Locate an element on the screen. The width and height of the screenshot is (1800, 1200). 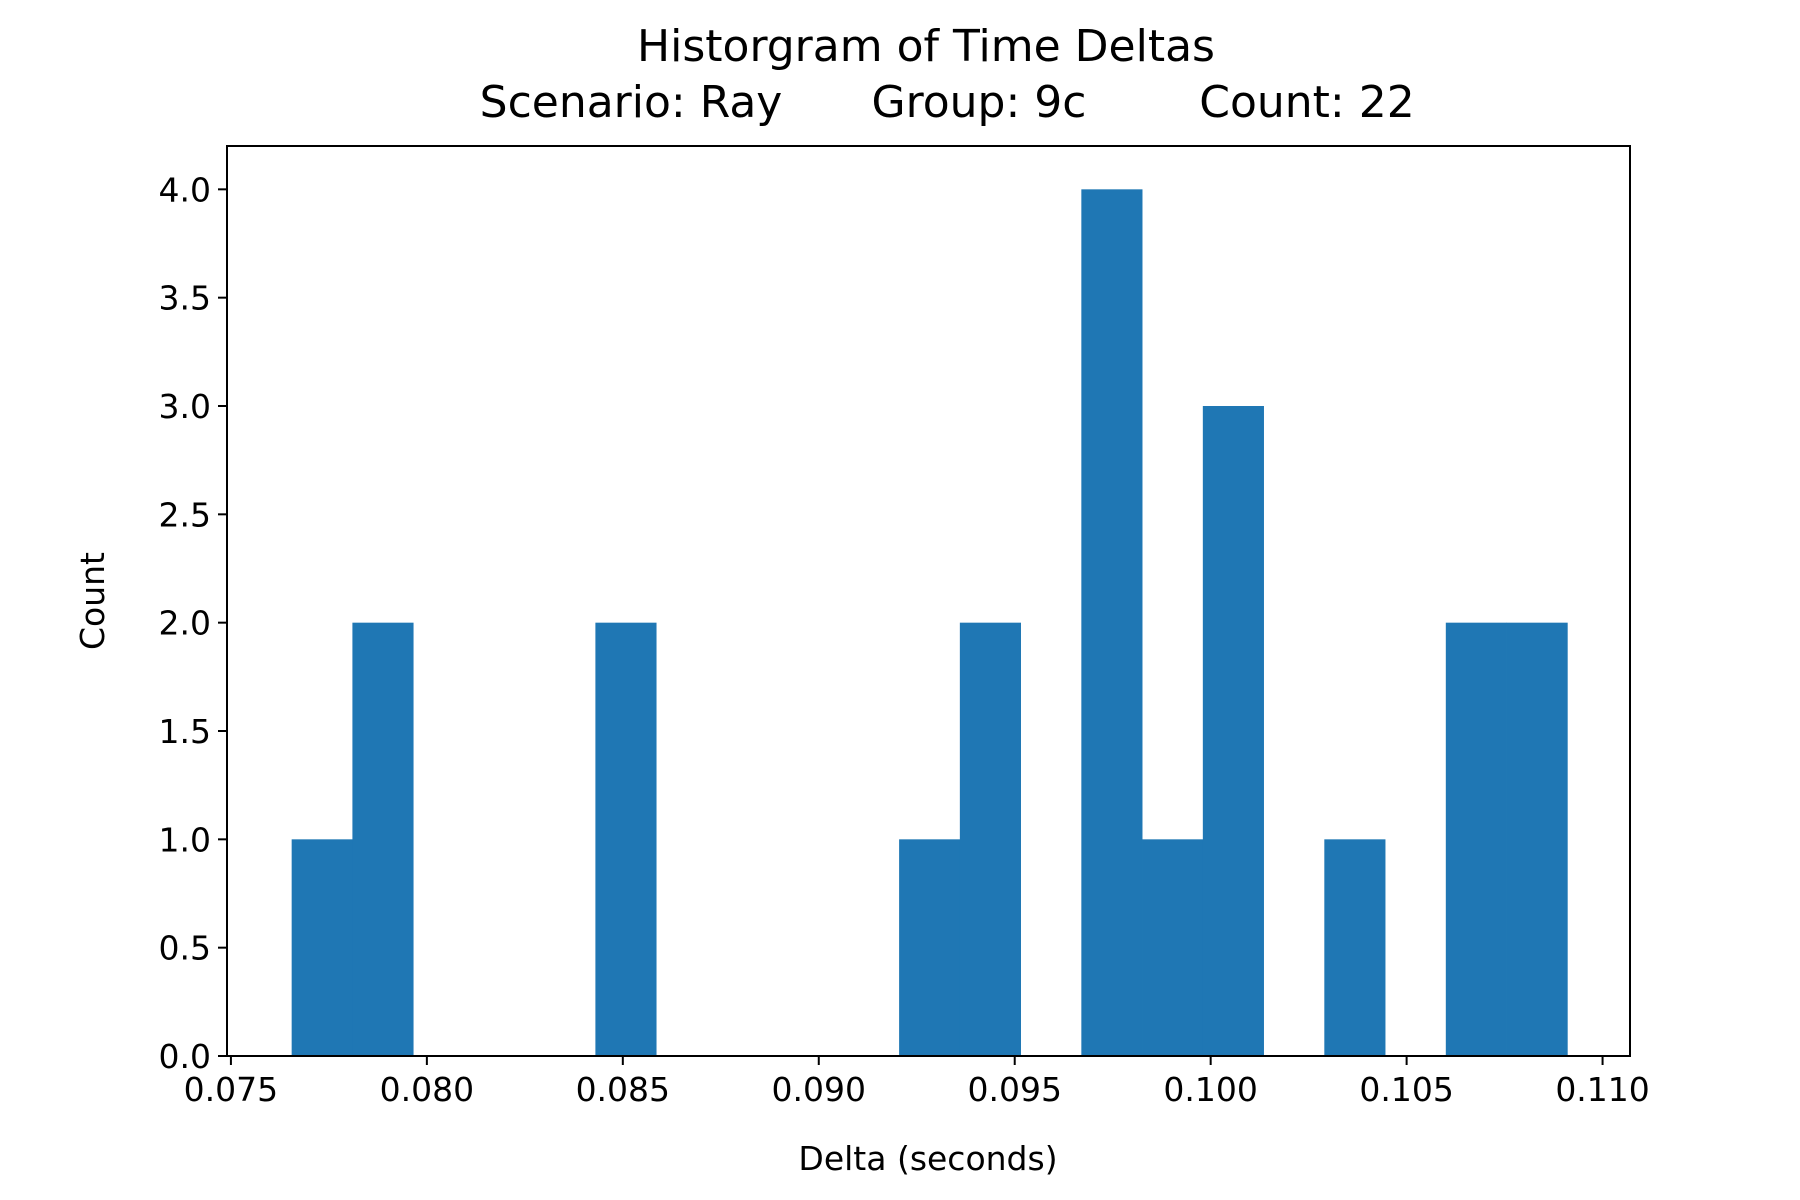
x-tick-label-5: 0.100 is located at coordinates (1210, 1089).